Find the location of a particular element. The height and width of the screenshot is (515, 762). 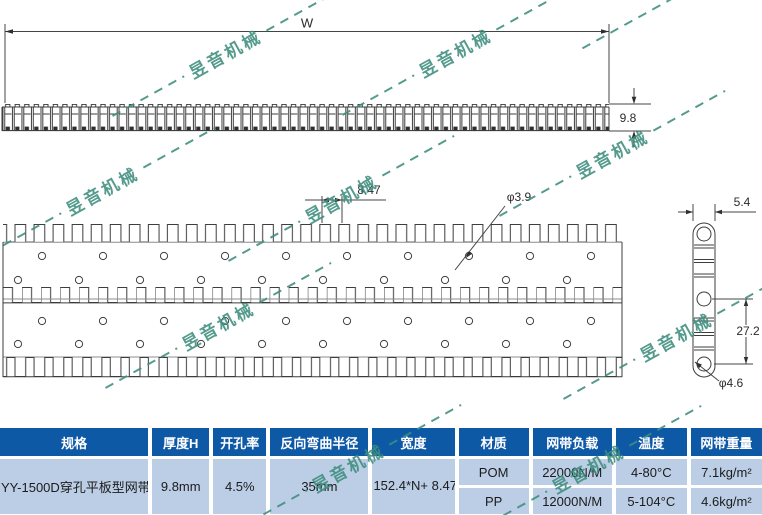

cell-thickness: 9.8mm is located at coordinates (181, 486).